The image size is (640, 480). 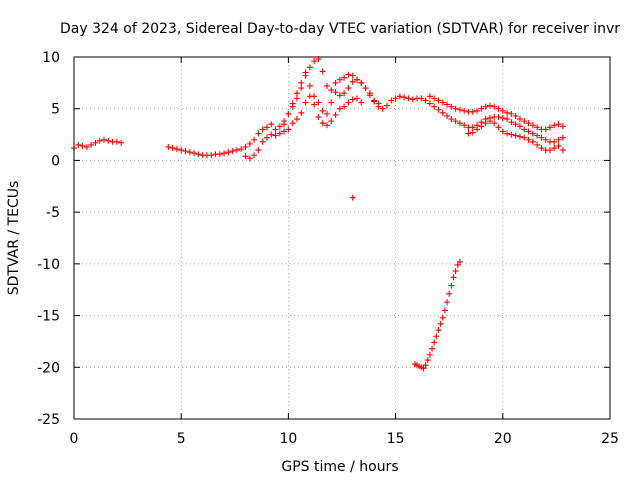 I want to click on series-main-band, so click(x=318, y=114).